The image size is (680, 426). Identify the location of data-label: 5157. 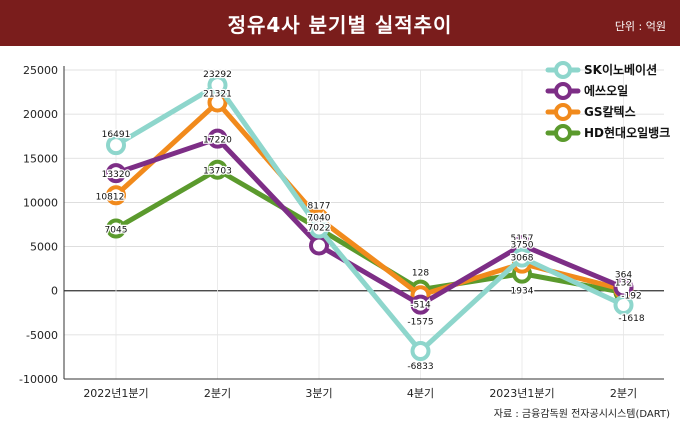
(522, 239).